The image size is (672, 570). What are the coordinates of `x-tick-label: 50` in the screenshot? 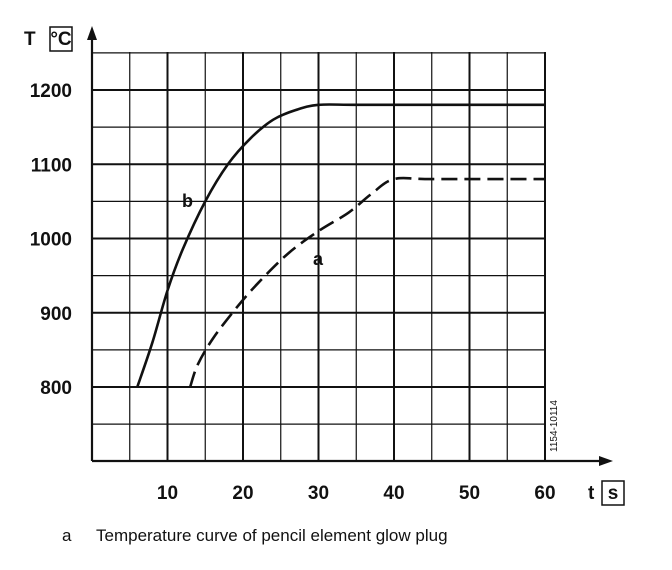 It's located at (469, 493).